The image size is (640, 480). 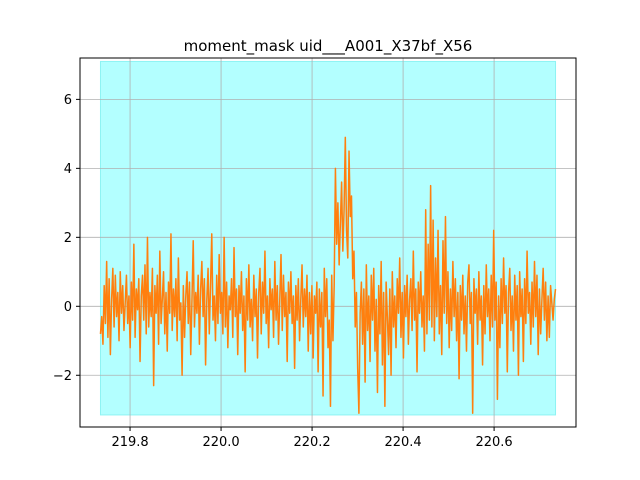 What do you see at coordinates (68, 238) in the screenshot?
I see `y-tick-label: 2` at bounding box center [68, 238].